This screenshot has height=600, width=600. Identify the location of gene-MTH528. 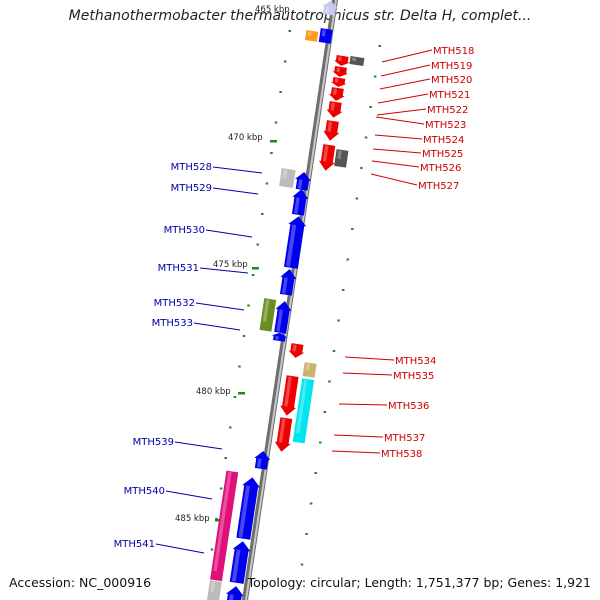
(287, 178).